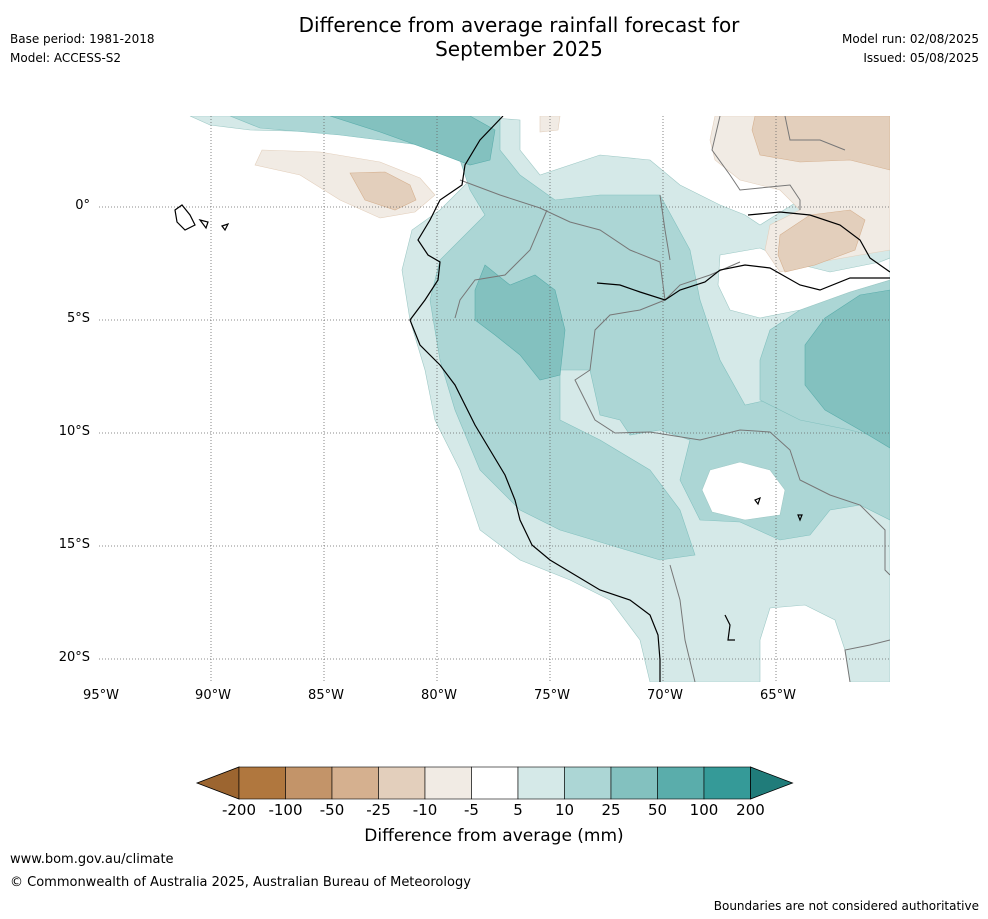  Describe the element at coordinates (101, 695) in the screenshot. I see `lon-label-95w: 95°W` at that location.